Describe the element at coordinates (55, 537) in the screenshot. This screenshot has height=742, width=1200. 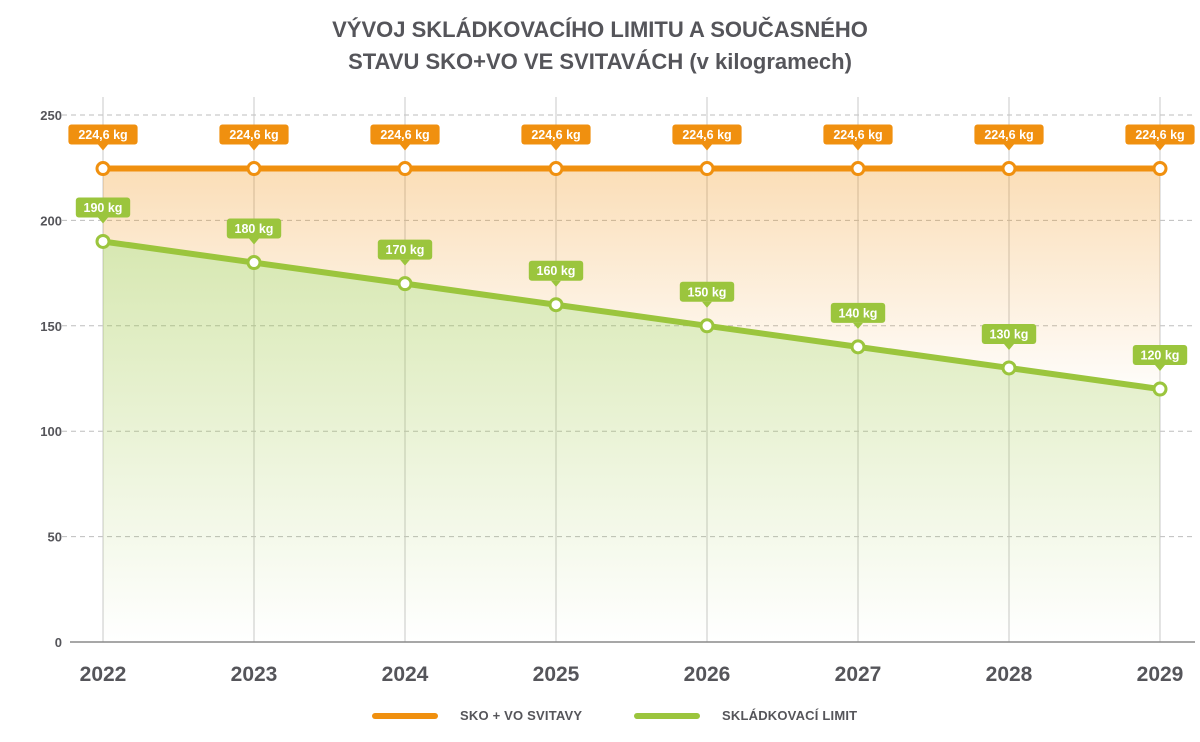
I see `y-tick-label: 50` at that location.